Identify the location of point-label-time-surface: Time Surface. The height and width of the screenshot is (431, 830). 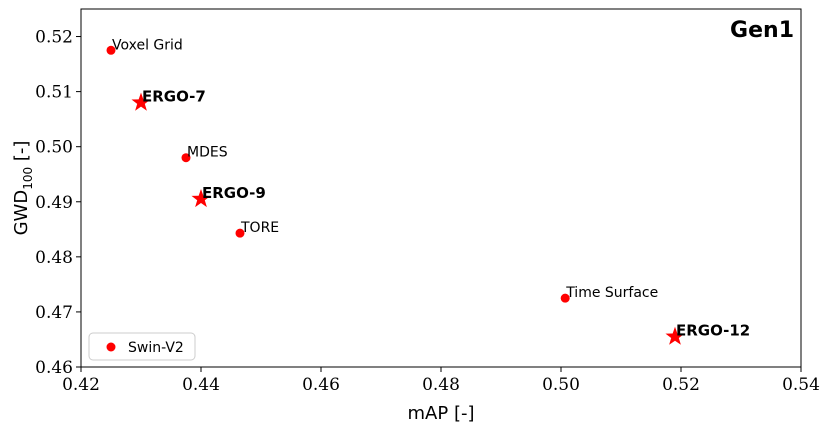
(611, 293).